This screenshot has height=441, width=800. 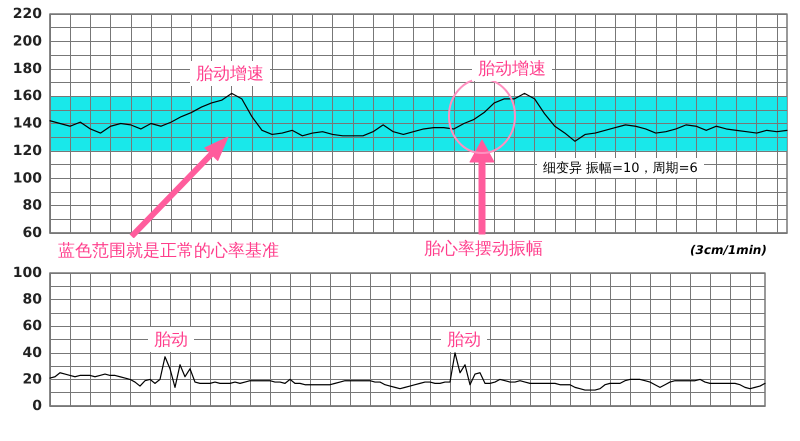 I want to click on y-tick-label: 160, so click(x=27, y=96).